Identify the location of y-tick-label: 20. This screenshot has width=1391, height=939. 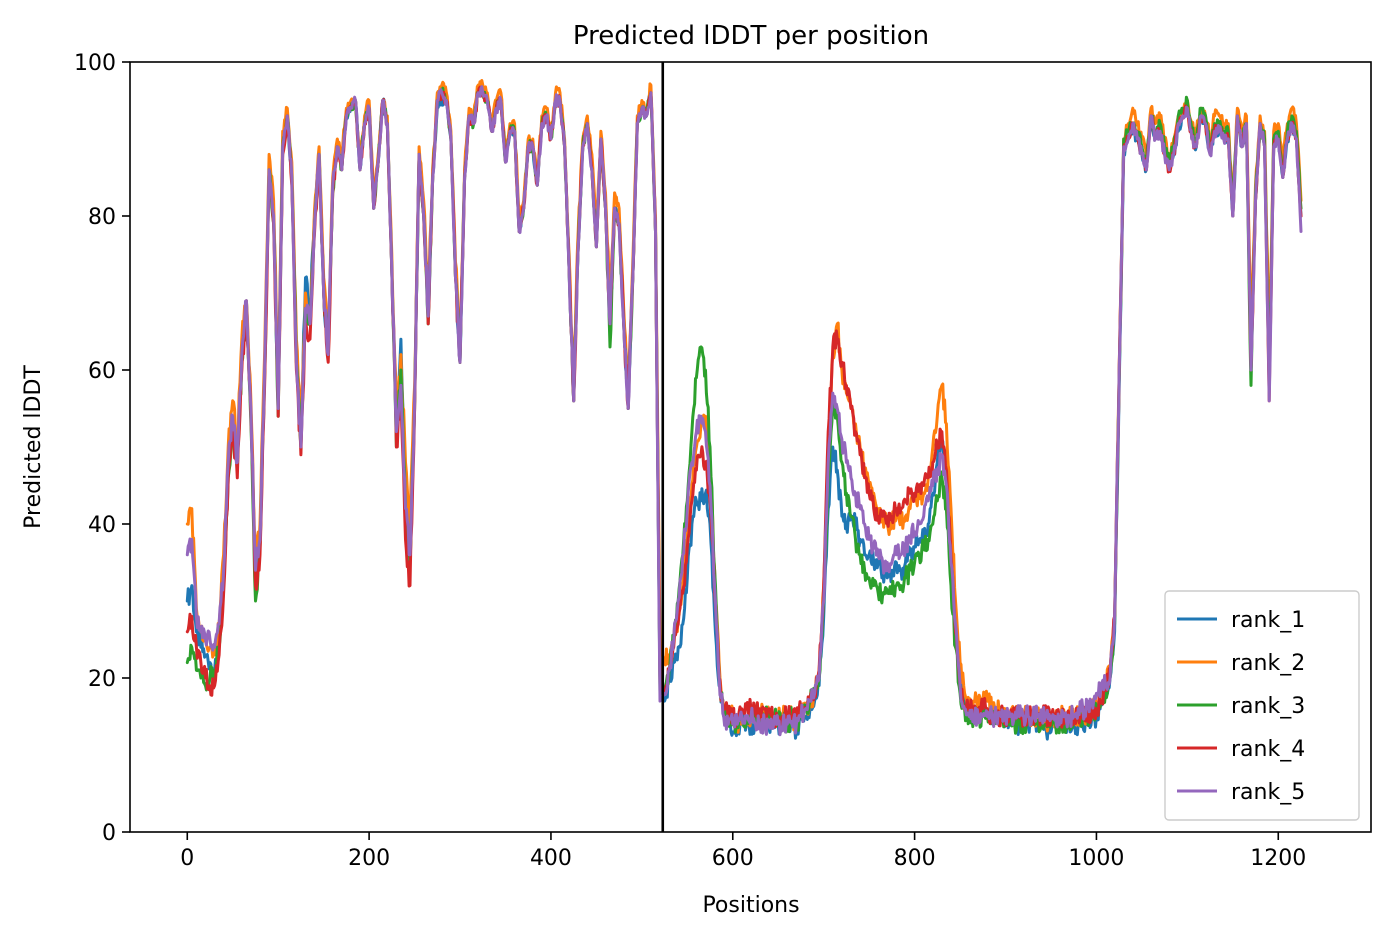
(102, 679).